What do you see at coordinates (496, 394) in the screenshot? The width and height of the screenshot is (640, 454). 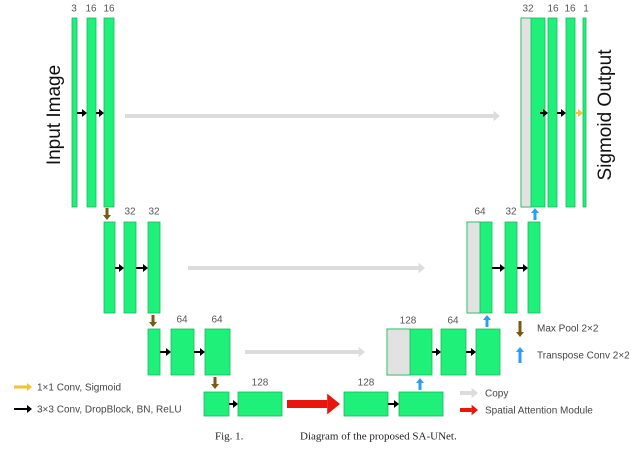 I see `legend-label: Copy` at bounding box center [496, 394].